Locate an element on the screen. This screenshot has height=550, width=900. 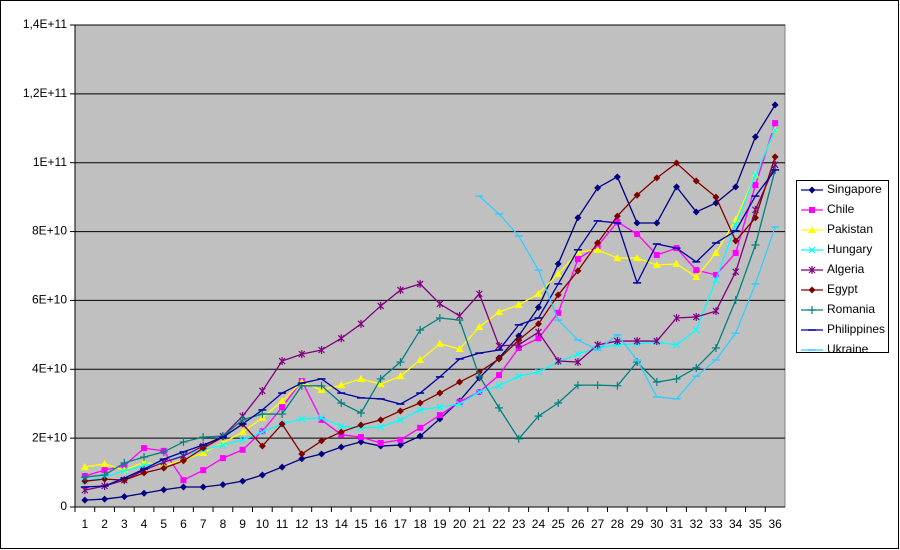
x-tick-label: 12 is located at coordinates (302, 524).